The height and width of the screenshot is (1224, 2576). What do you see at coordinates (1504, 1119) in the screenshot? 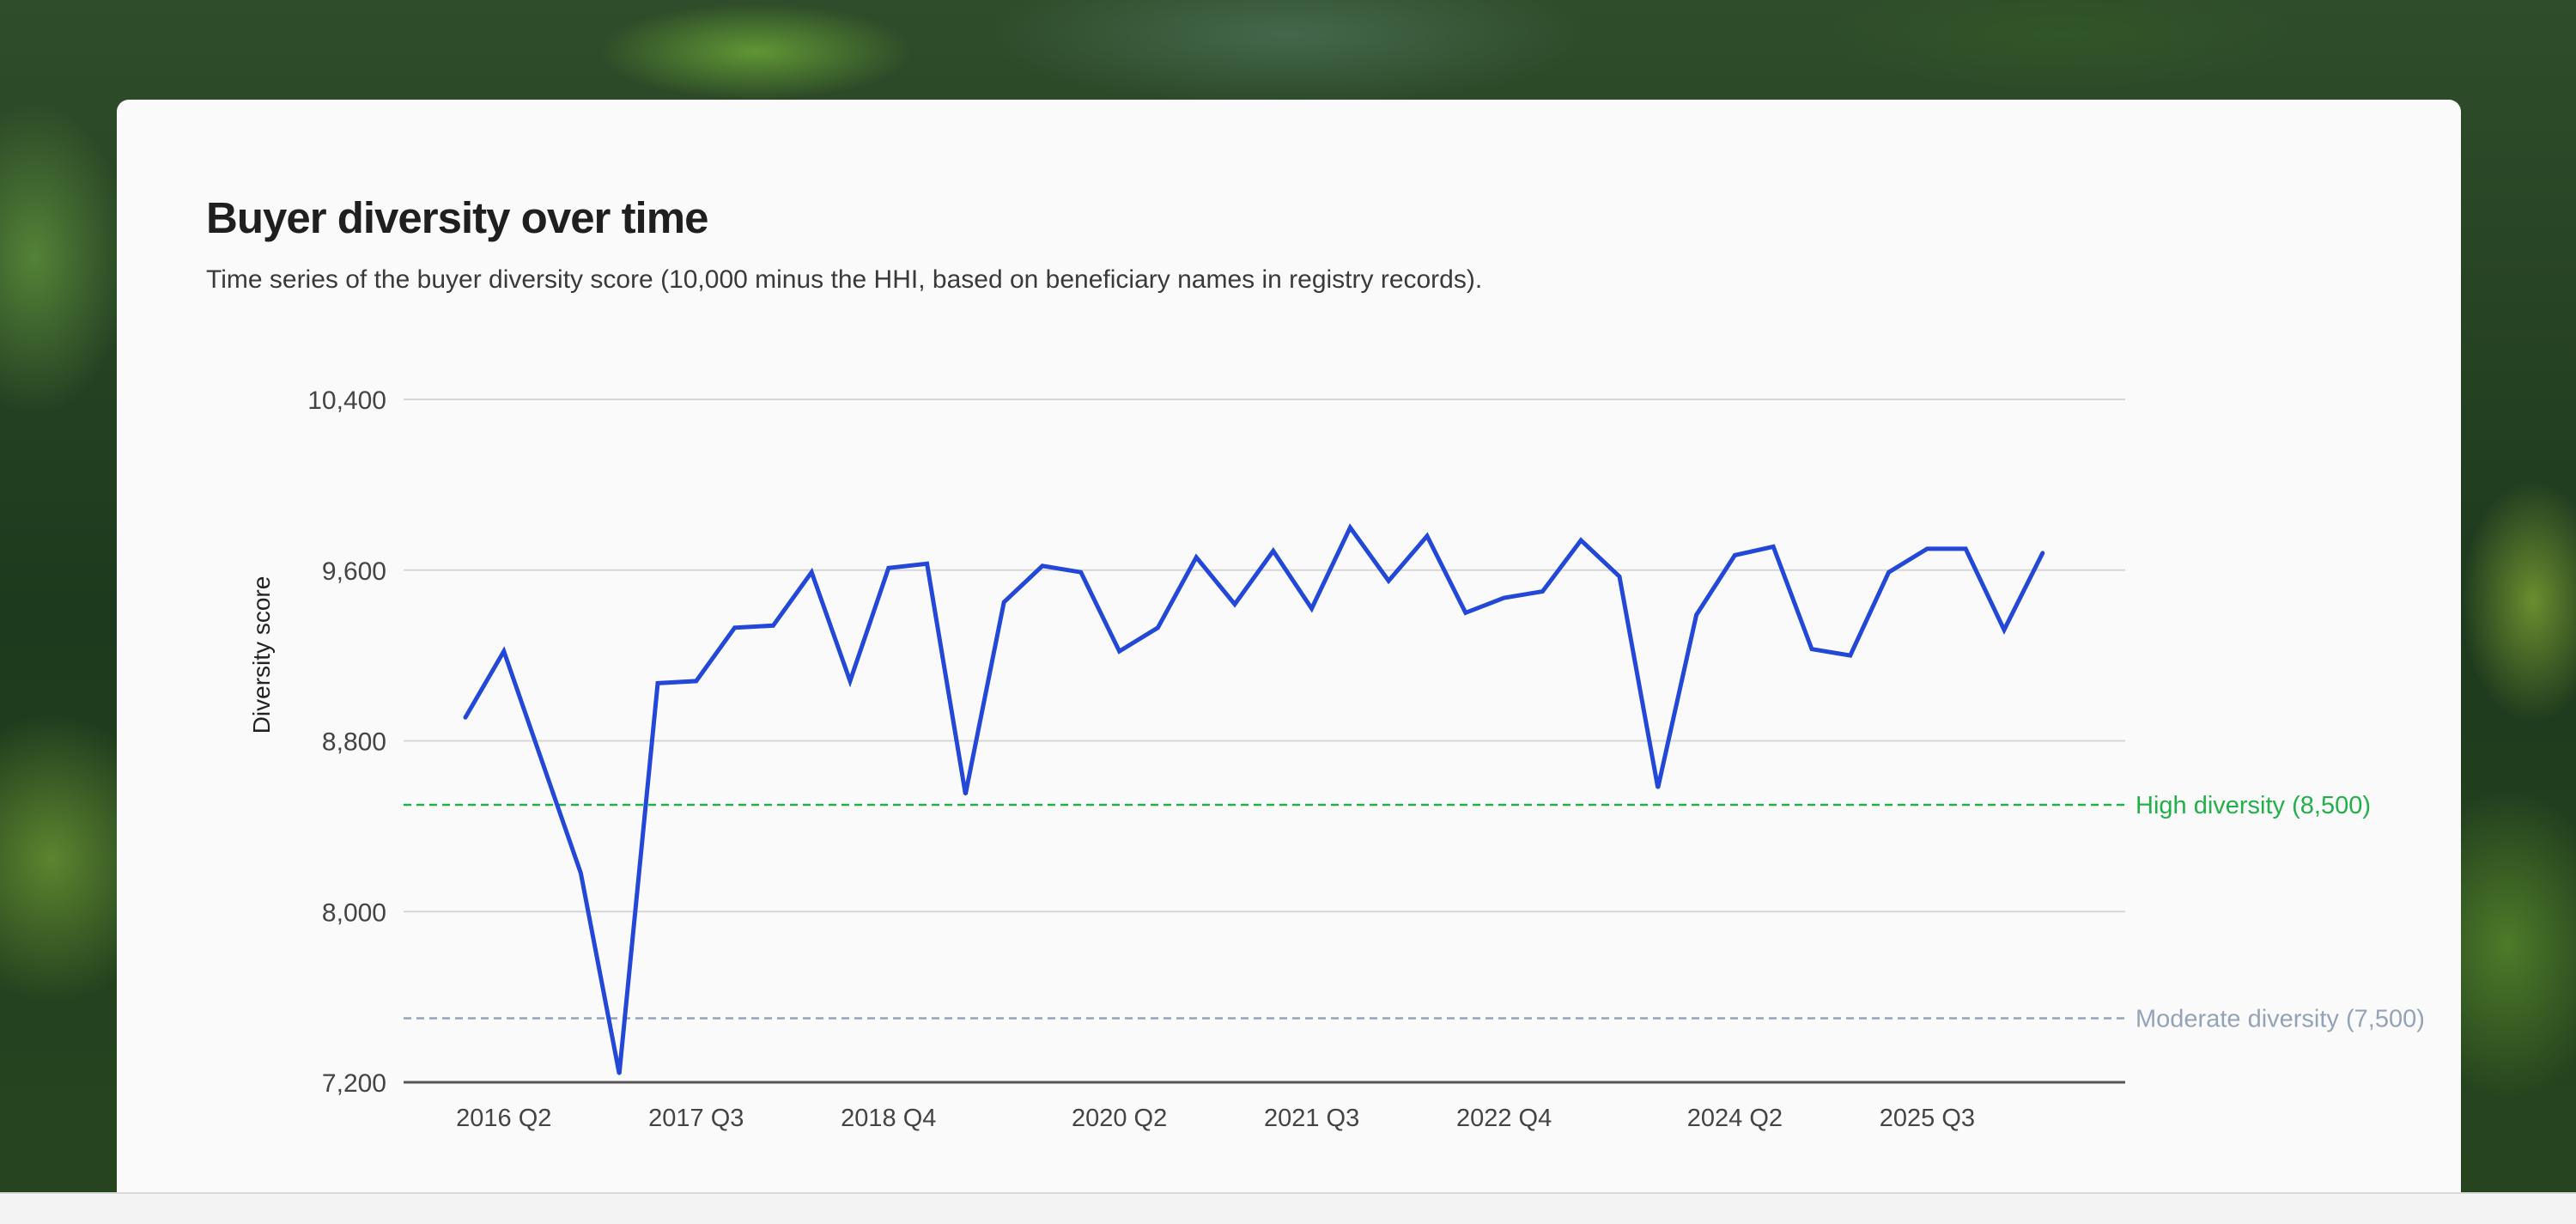
I see `x-tick-label: 2022 Q4` at bounding box center [1504, 1119].